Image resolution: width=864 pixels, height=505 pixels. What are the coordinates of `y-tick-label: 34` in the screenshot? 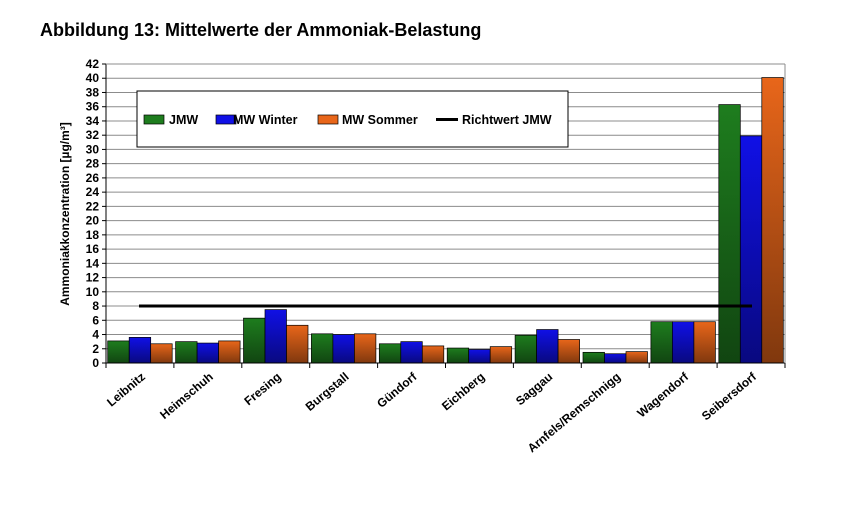 It's located at (93, 121).